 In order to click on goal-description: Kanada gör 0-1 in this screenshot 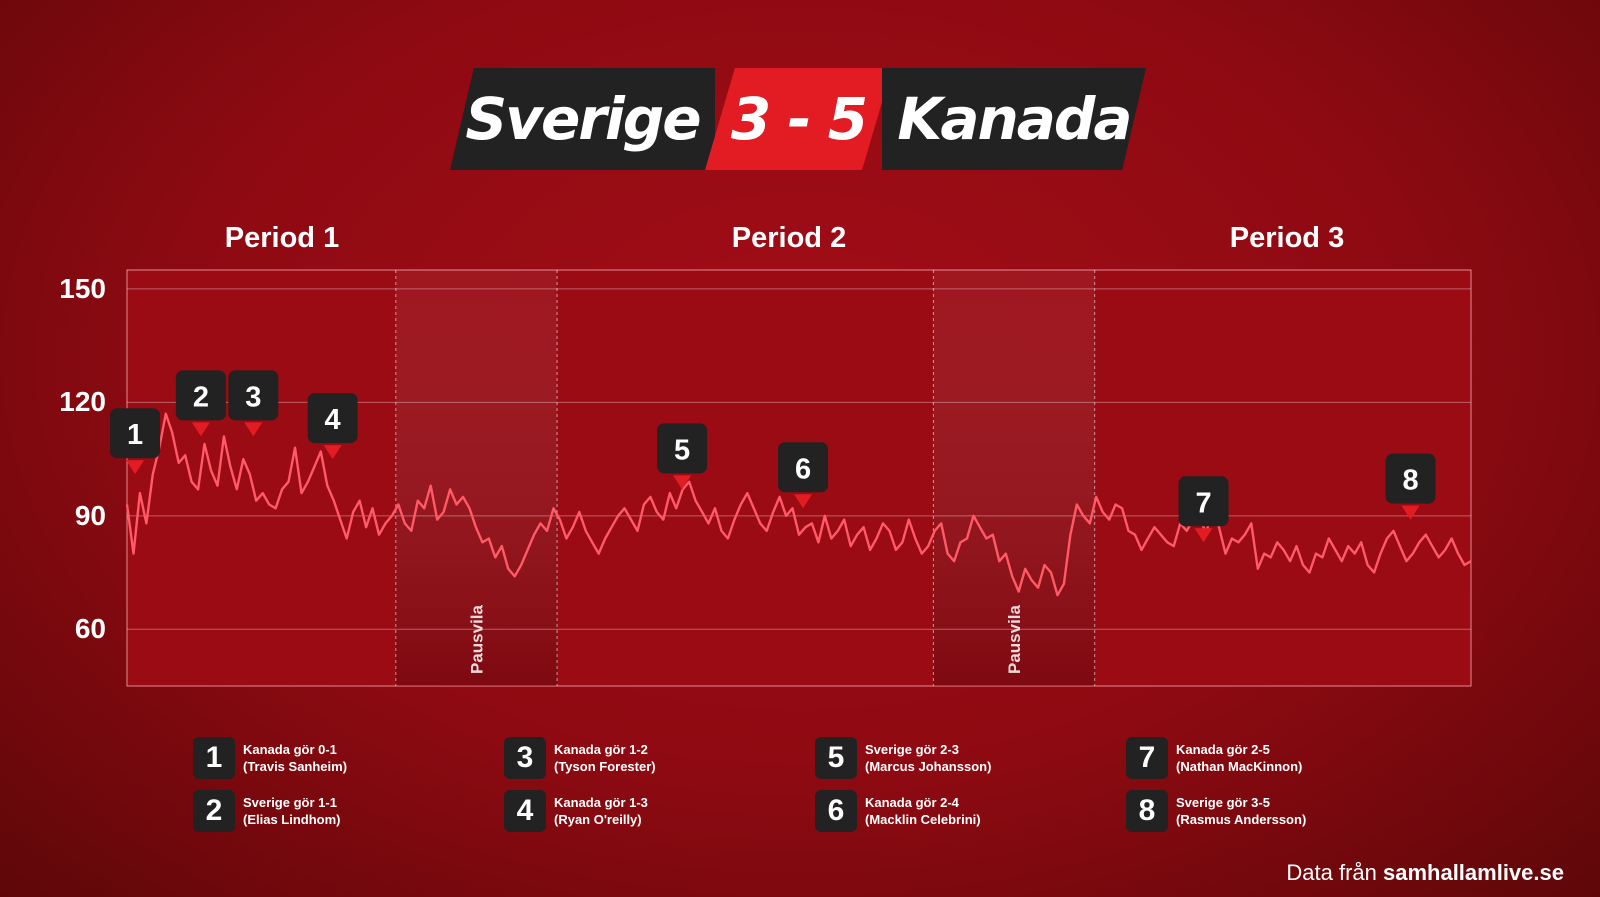, I will do `click(290, 749)`.